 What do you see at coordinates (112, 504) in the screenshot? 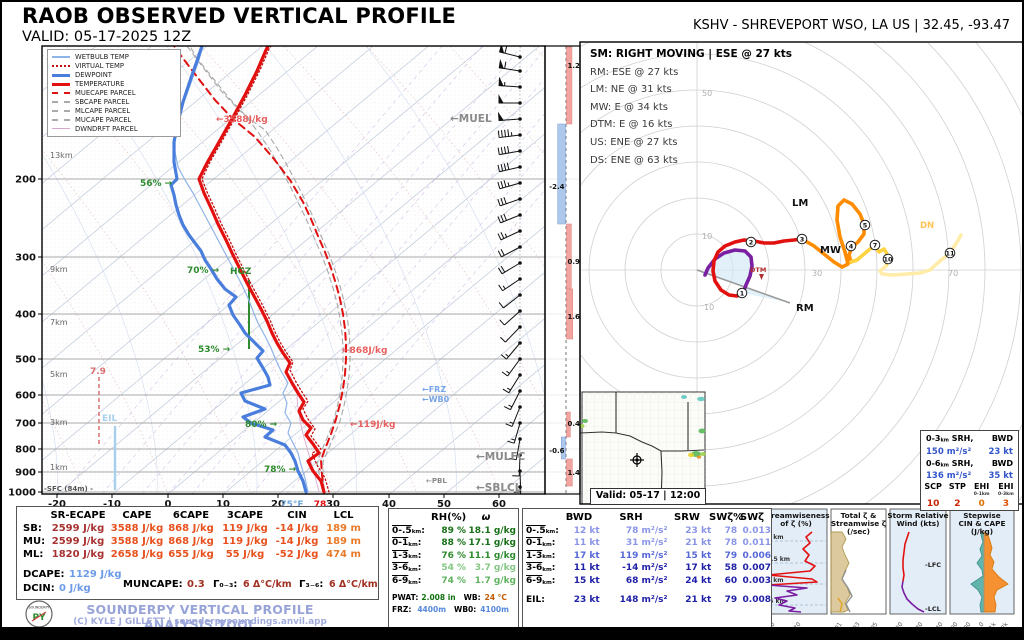
I see `temp-axis-label: -10` at bounding box center [112, 504].